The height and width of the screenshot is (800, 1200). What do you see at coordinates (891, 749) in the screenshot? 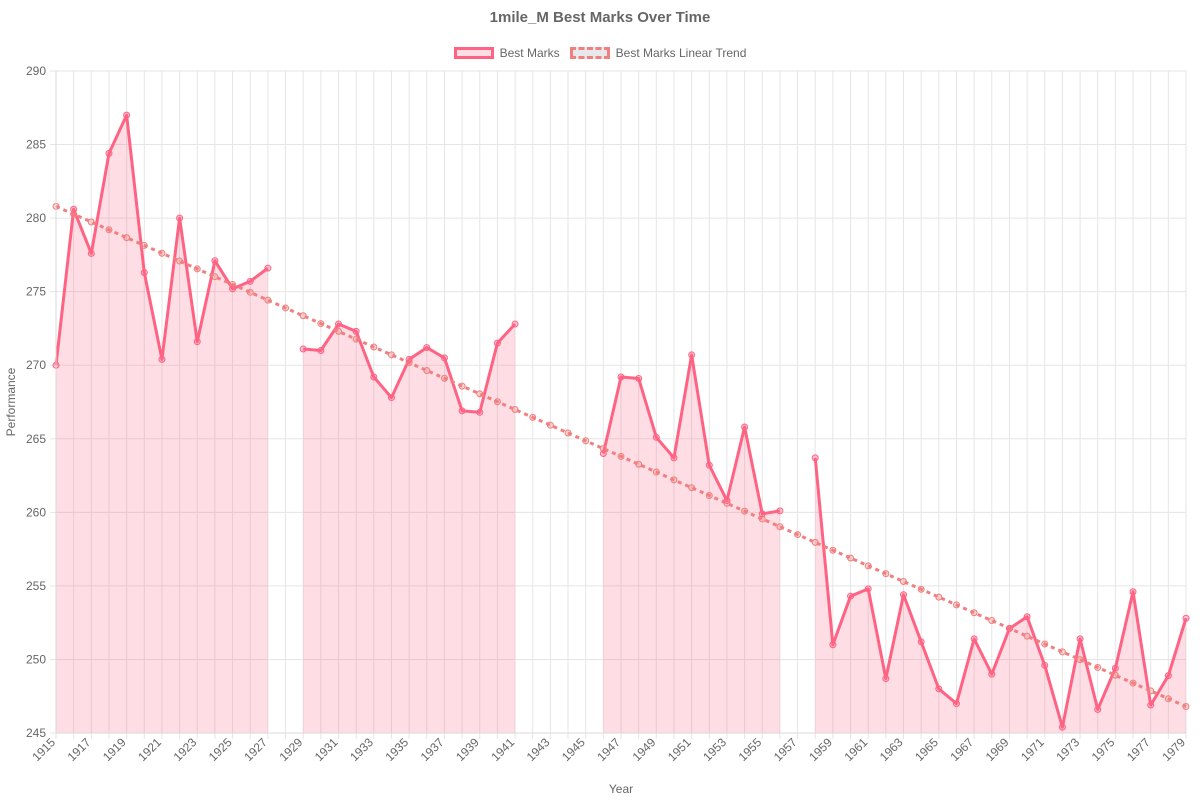
I see `x-tick-label: 1963` at bounding box center [891, 749].